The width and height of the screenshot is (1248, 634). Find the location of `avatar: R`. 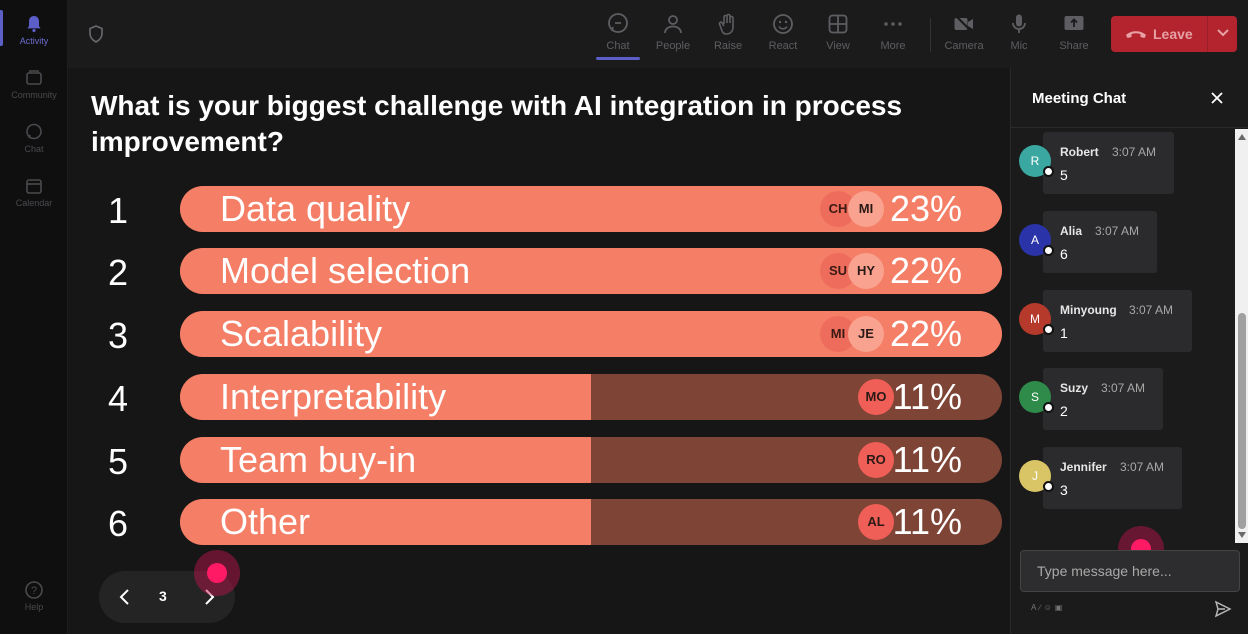

avatar: R is located at coordinates (1036, 161).